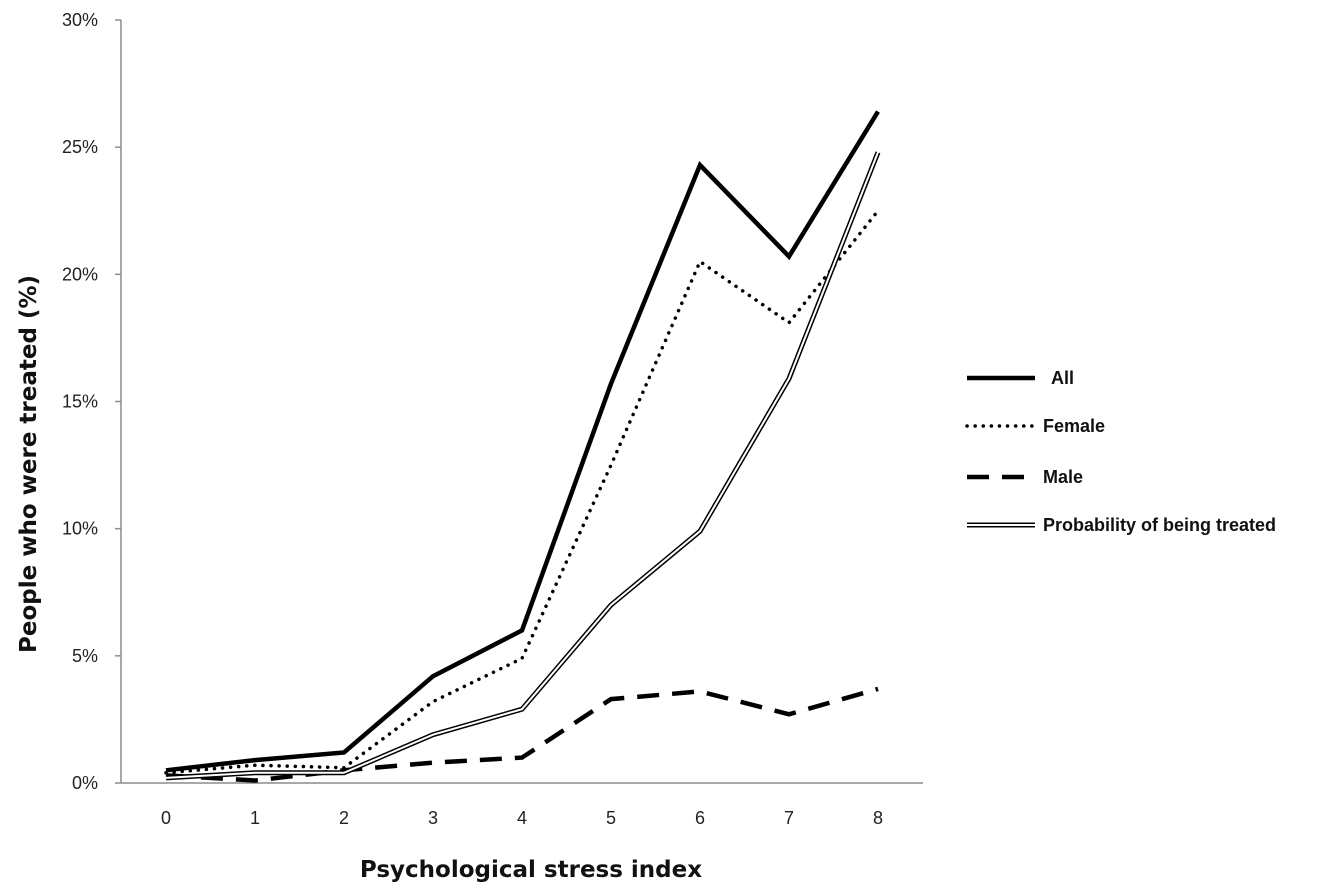  Describe the element at coordinates (80, 529) in the screenshot. I see `y-tick-label: 10%` at that location.